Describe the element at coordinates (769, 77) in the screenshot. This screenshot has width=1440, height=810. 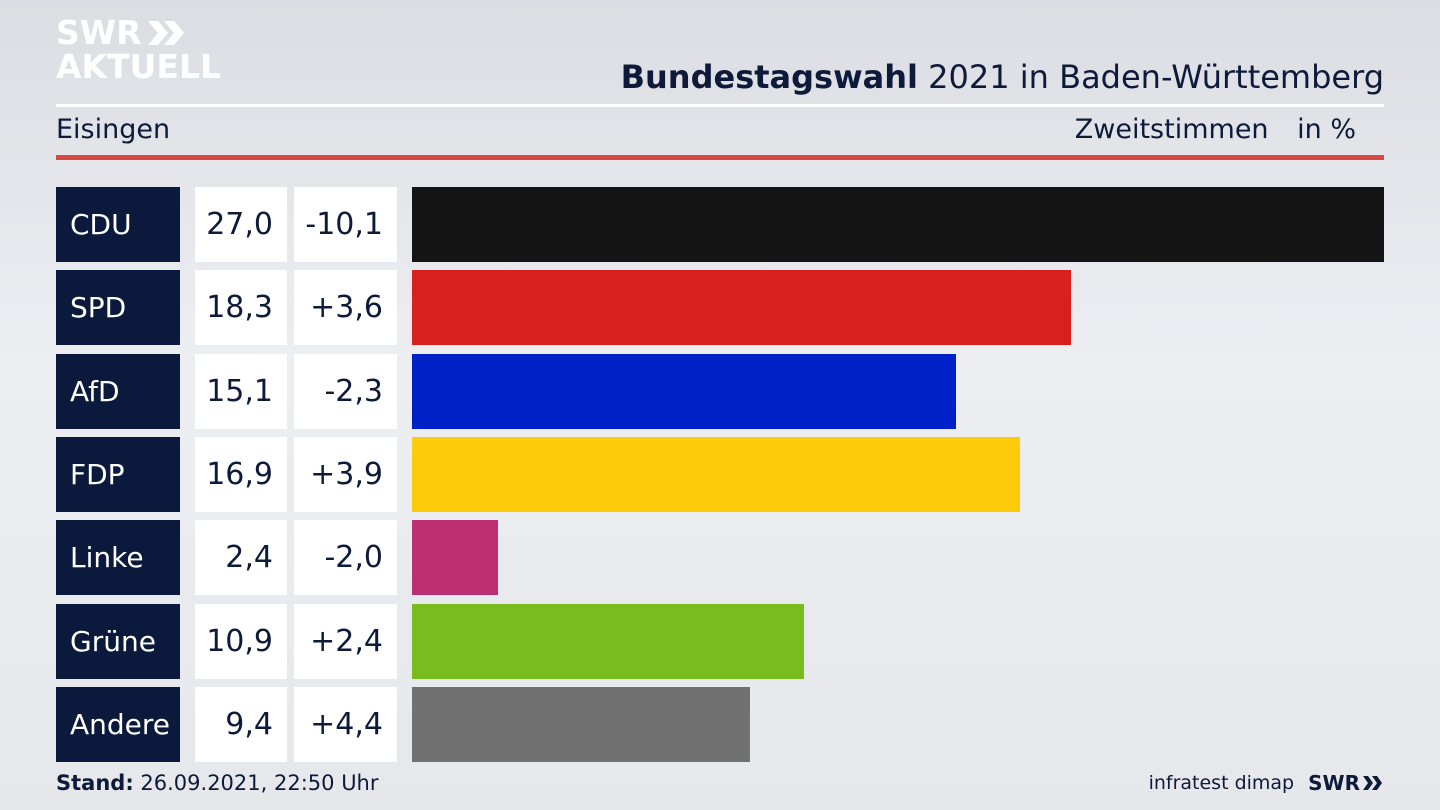
I see `title-bold: Bundestagswahl` at that location.